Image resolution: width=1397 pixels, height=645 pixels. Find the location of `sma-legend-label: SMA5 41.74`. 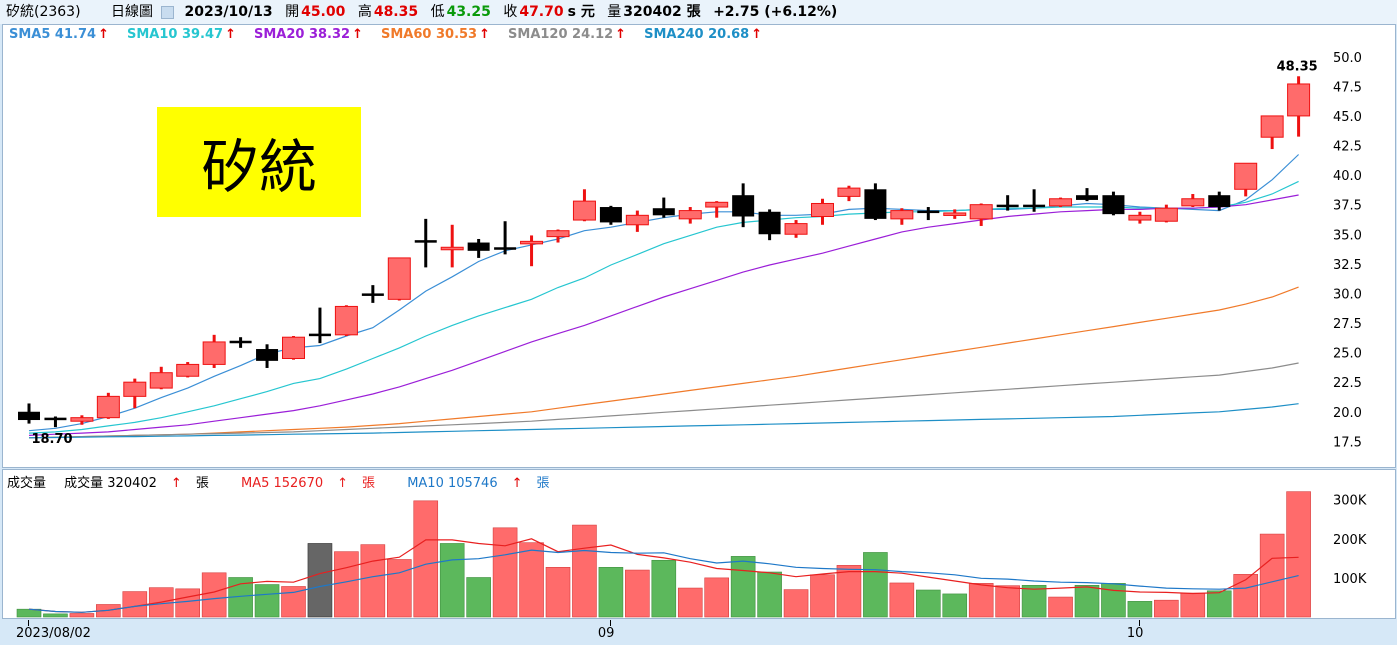

sma-legend-label: SMA5 41.74 is located at coordinates (53, 34).